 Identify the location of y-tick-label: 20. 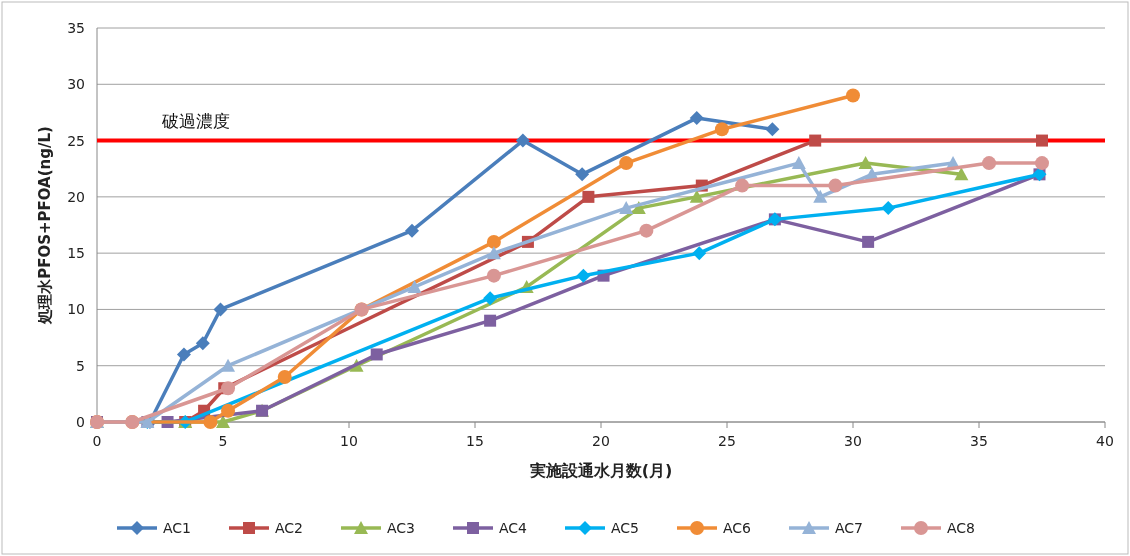
(76, 196).